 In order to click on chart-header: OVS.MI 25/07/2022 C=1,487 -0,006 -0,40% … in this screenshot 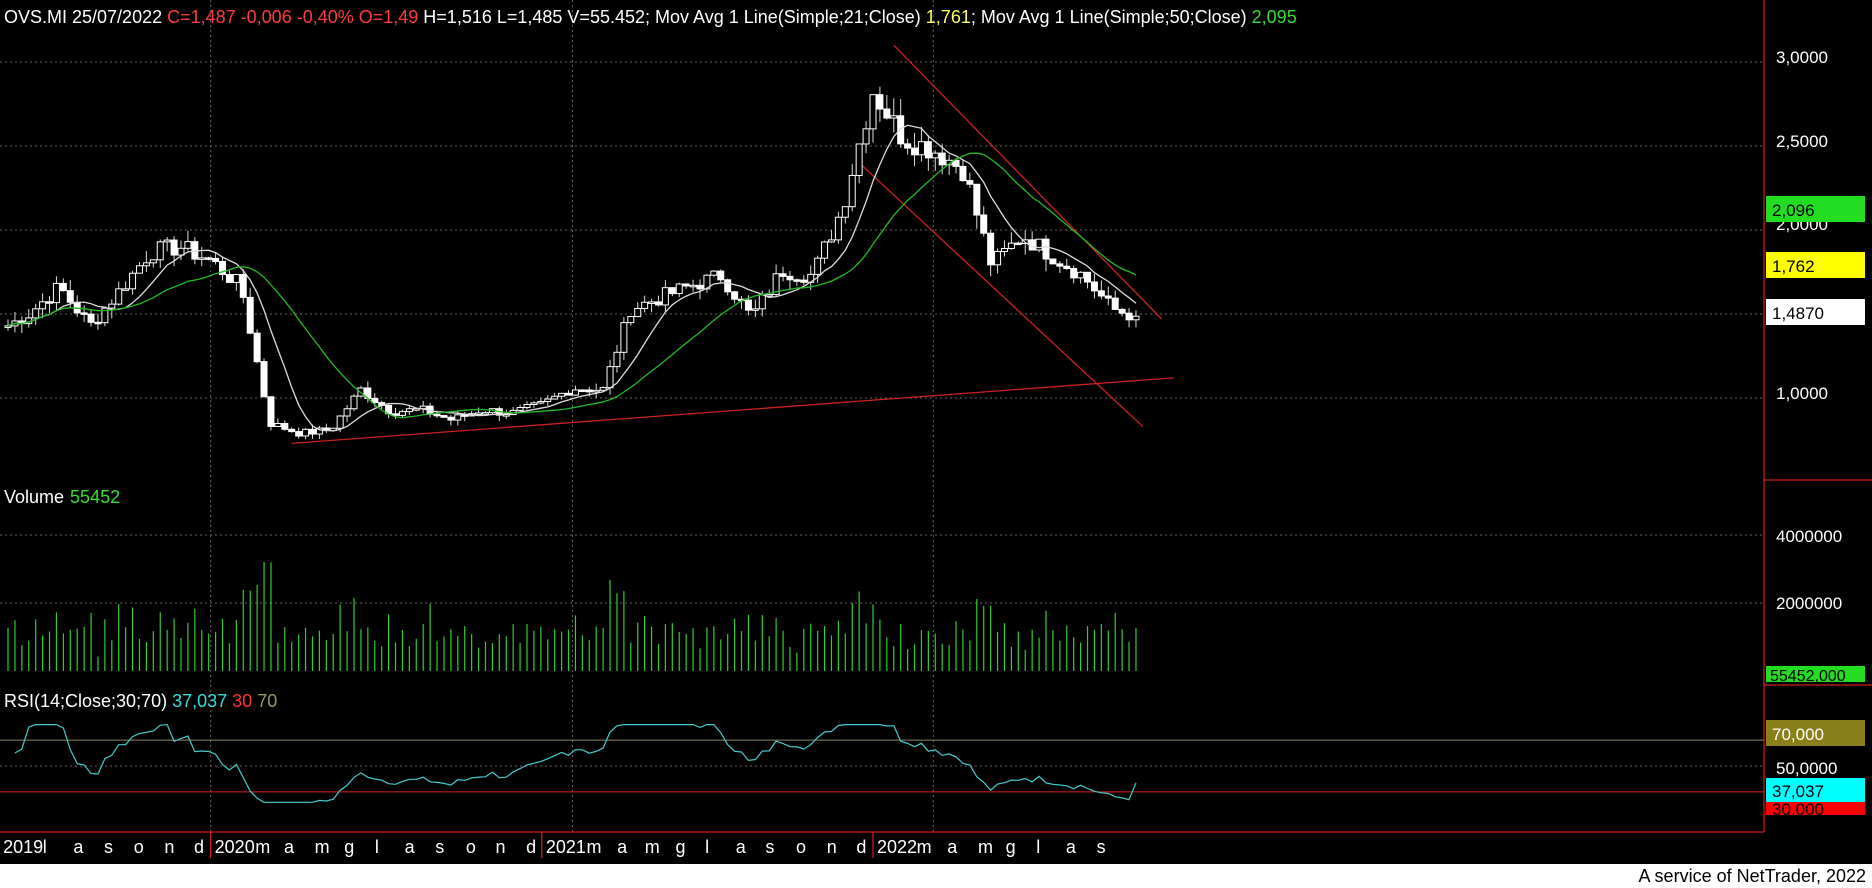, I will do `click(650, 17)`.